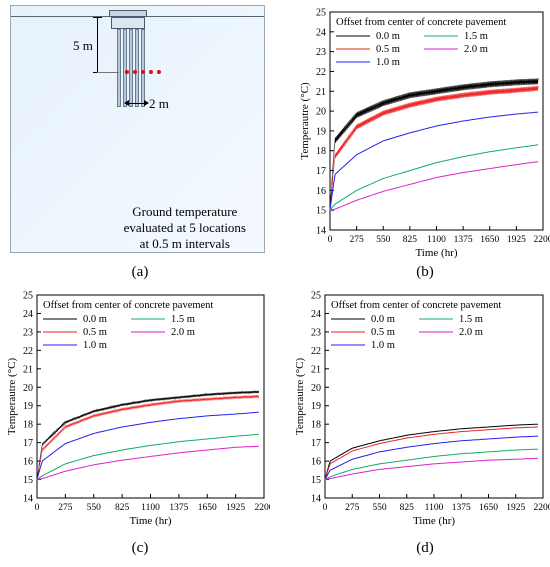 This screenshot has height=567, width=550. What do you see at coordinates (140, 272) in the screenshot?
I see `caption-a: (a)` at bounding box center [140, 272].